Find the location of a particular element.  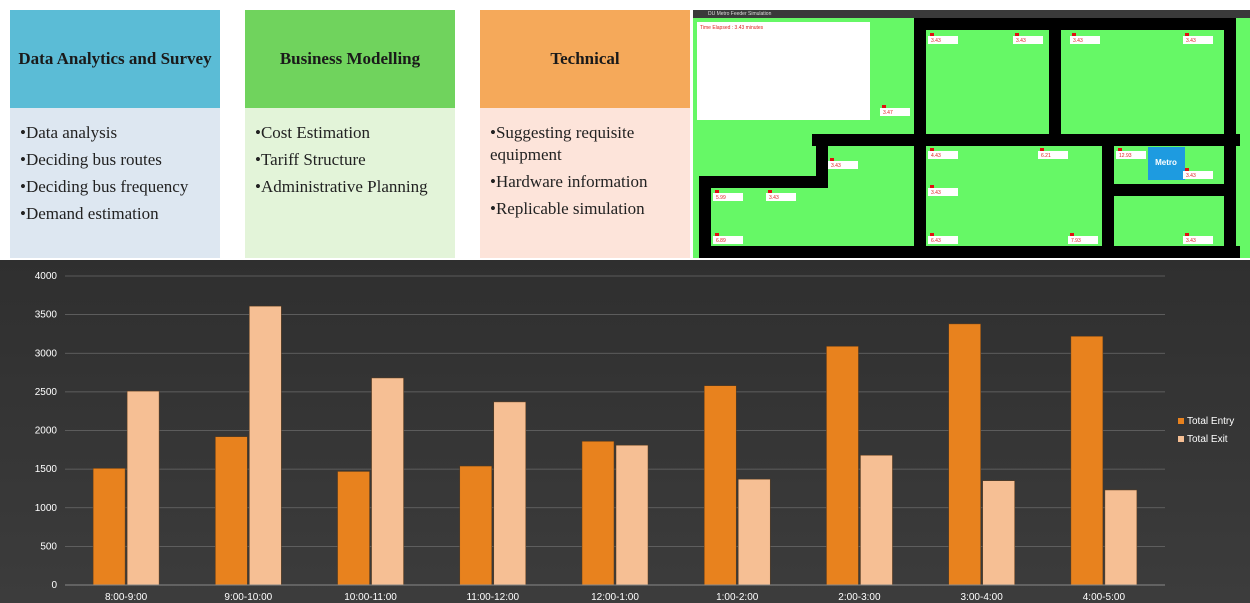

window-bar is located at coordinates (971, 14).